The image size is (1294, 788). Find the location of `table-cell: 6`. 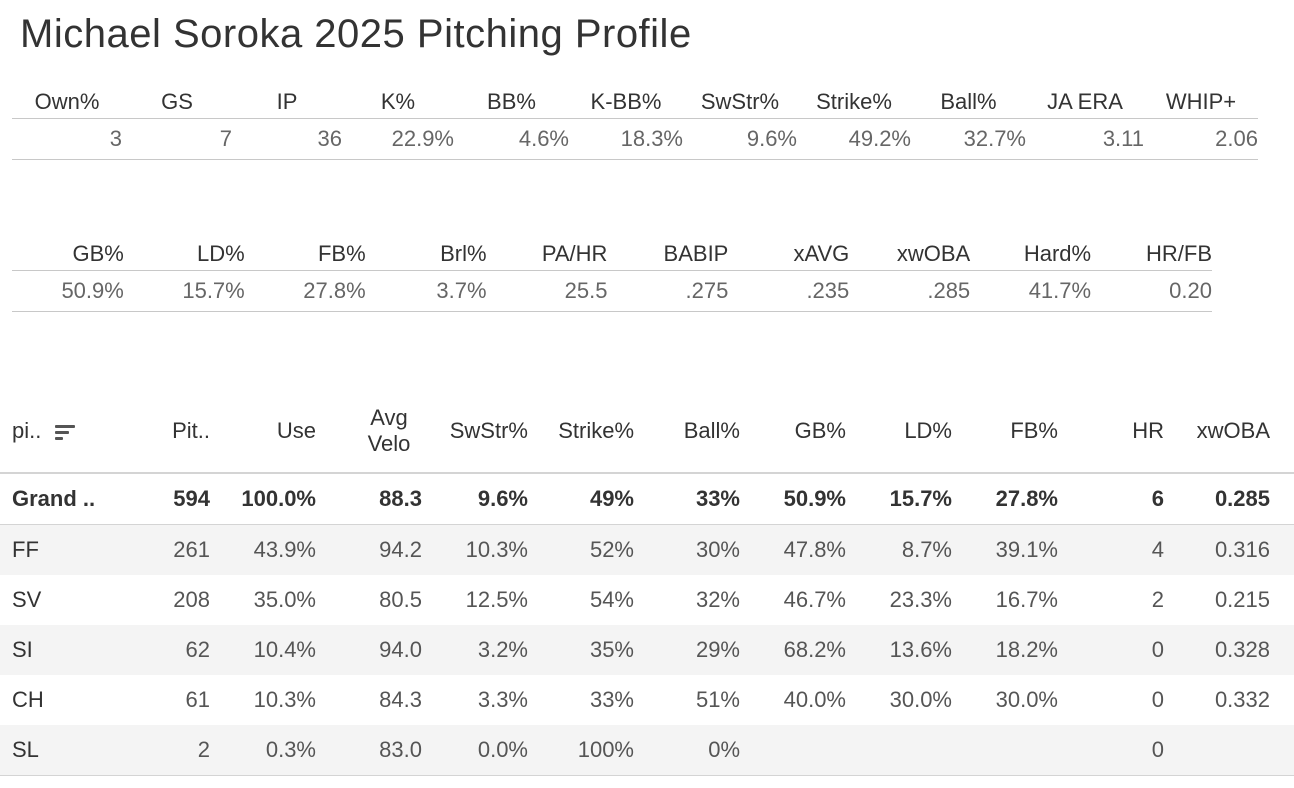

table-cell: 6 is located at coordinates (1111, 499).